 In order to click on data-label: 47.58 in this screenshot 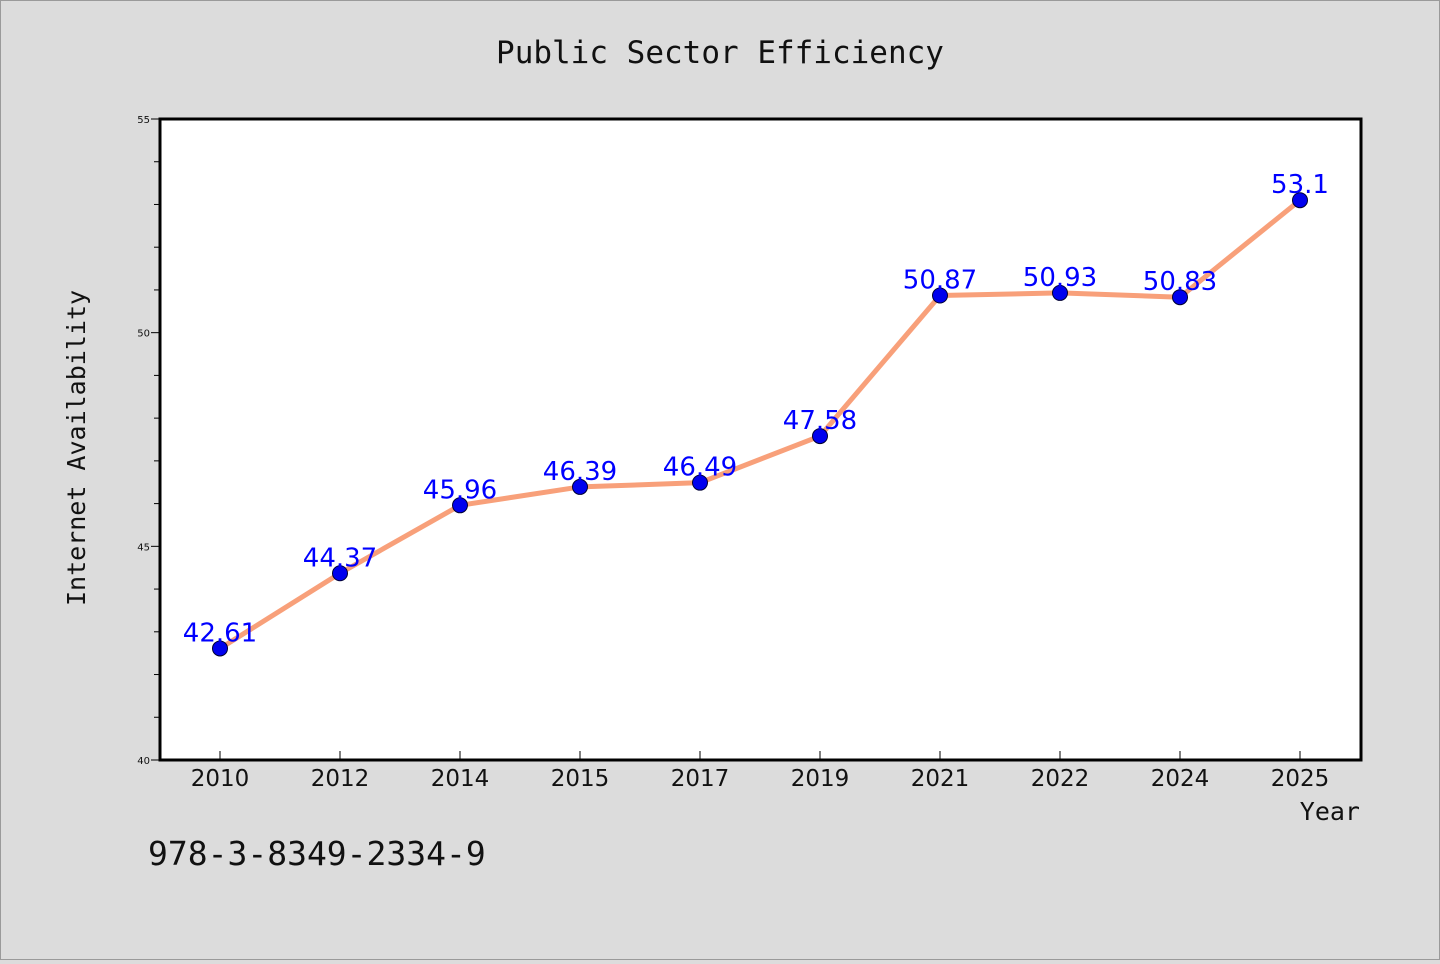, I will do `click(820, 421)`.